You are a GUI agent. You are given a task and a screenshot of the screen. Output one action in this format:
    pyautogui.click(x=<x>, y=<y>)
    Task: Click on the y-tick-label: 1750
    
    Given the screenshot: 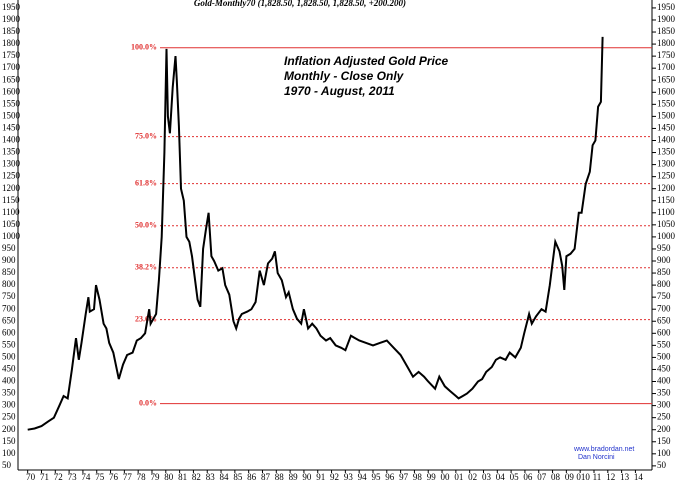 What is the action you would take?
    pyautogui.click(x=11, y=55)
    